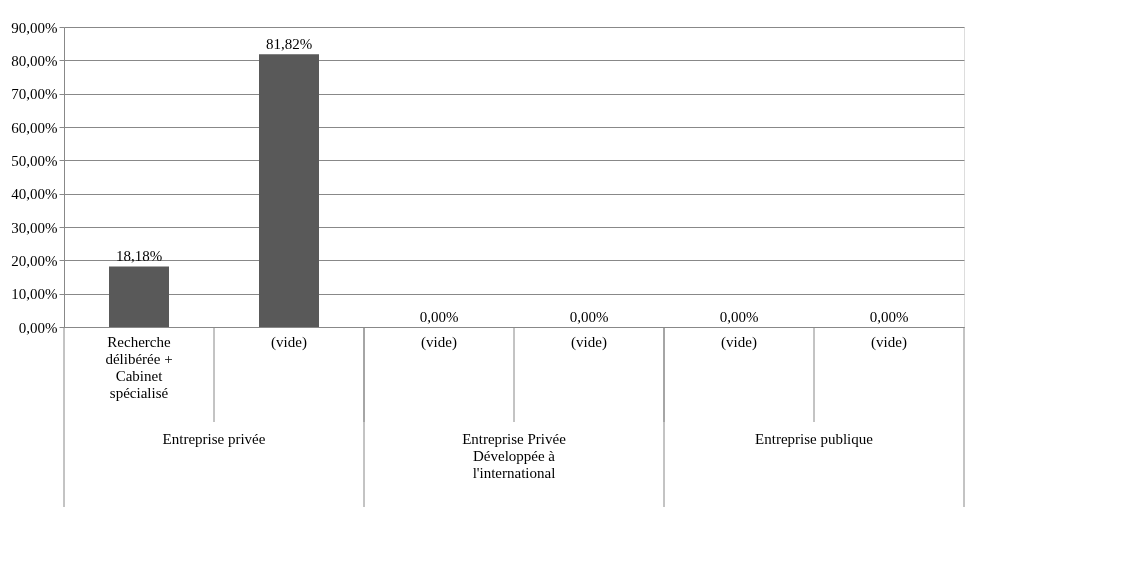 The image size is (1125, 588). Describe the element at coordinates (34, 260) in the screenshot. I see `y-tick-label: 20,00%` at that location.